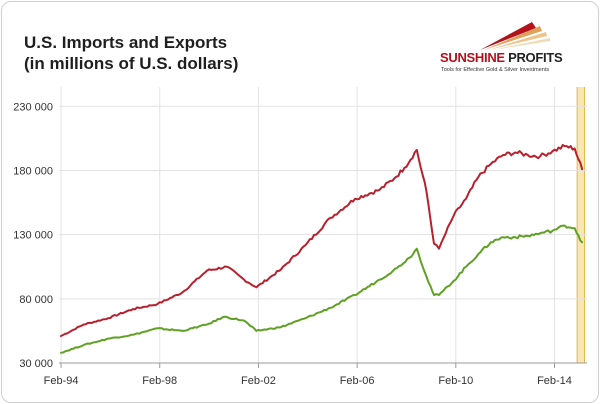 The height and width of the screenshot is (404, 600). What do you see at coordinates (323, 365) in the screenshot?
I see `axis-layer` at bounding box center [323, 365].